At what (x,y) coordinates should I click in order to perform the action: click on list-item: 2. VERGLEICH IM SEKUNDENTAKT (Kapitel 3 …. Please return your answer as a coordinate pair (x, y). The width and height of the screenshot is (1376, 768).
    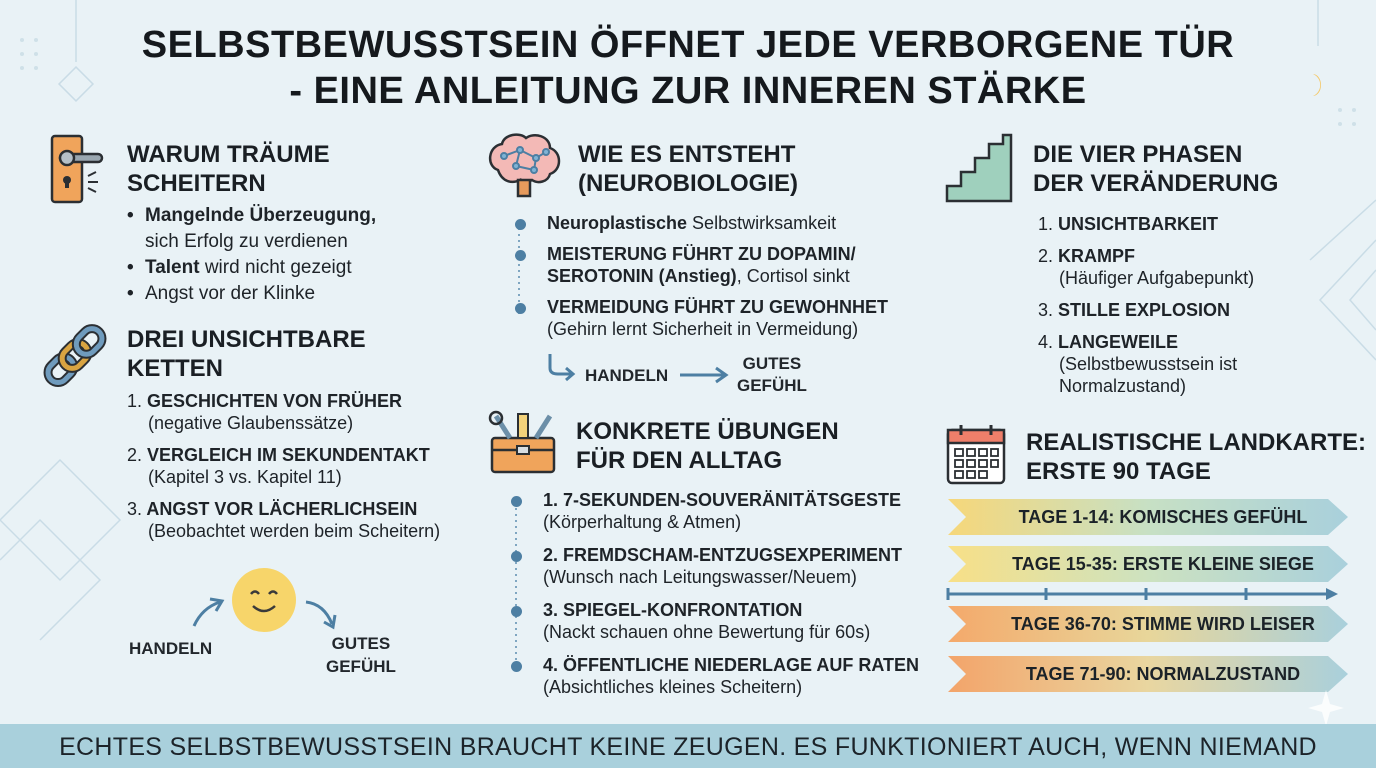
    Looking at the image, I should click on (283, 466).